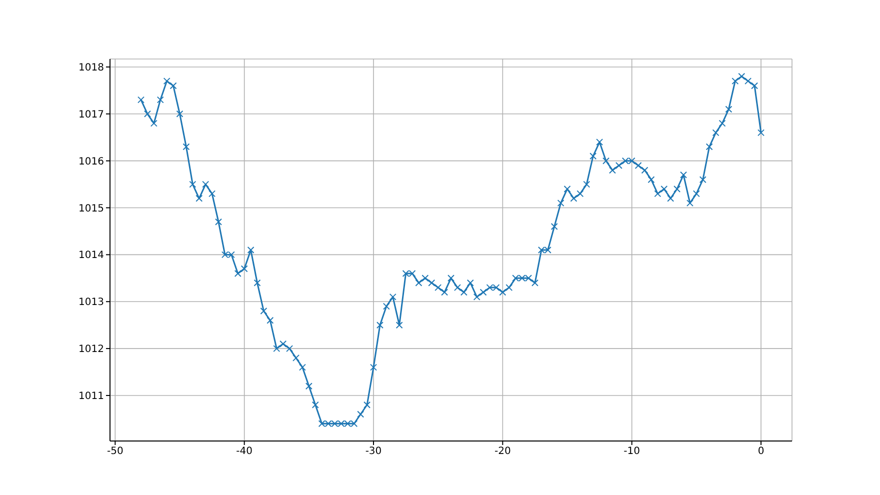 The image size is (880, 495). I want to click on x-tick-label: 0, so click(761, 452).